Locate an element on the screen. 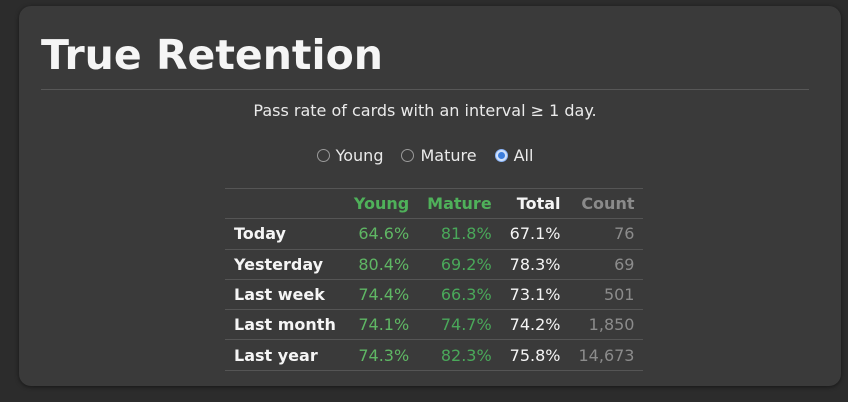 The image size is (848, 402). title-divider is located at coordinates (425, 89).